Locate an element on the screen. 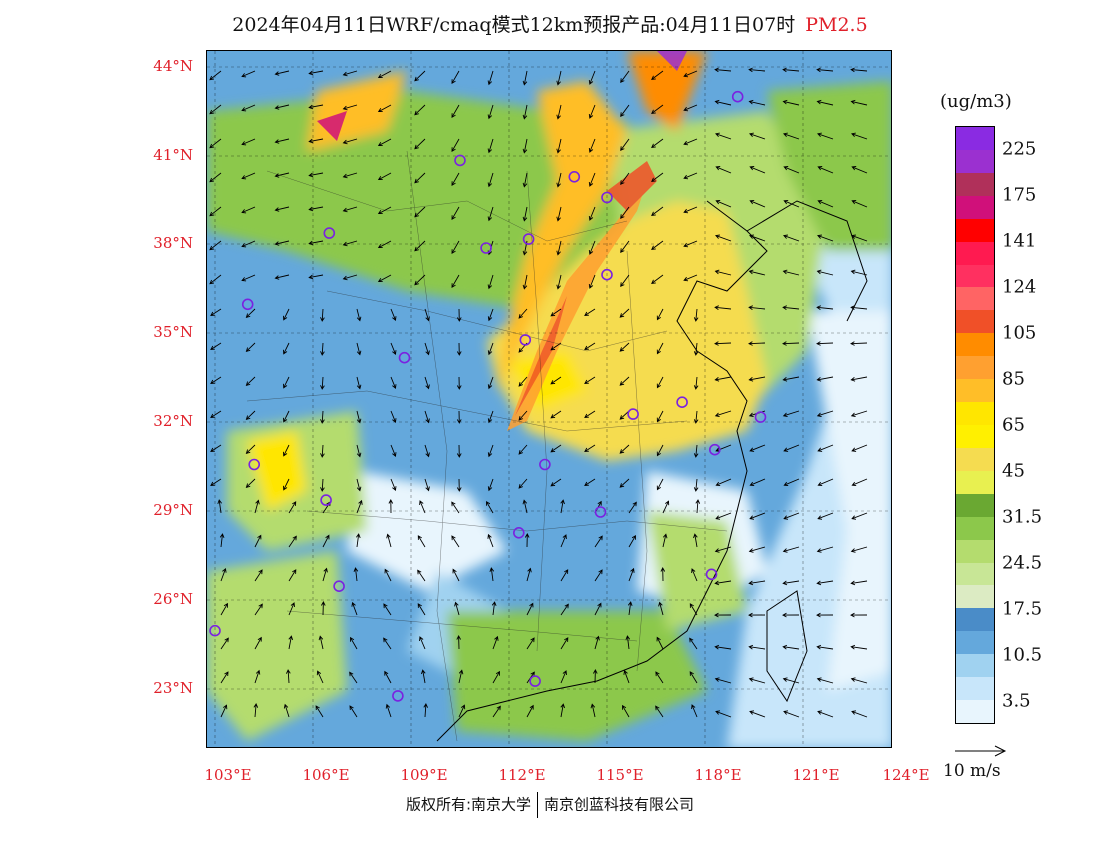 The height and width of the screenshot is (850, 1100). copyright-footer: 版权所有:南京大学 南京创蓝科技有限公司 is located at coordinates (550, 805).